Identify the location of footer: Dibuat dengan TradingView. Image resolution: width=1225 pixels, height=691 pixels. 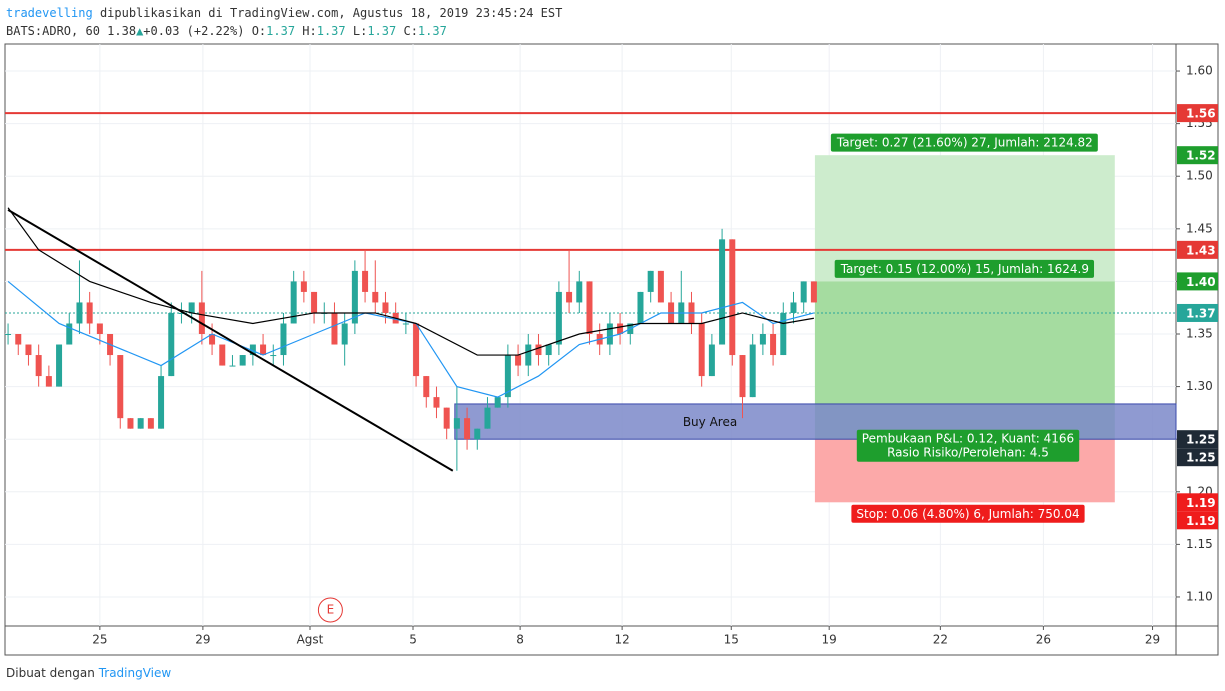
(88, 673).